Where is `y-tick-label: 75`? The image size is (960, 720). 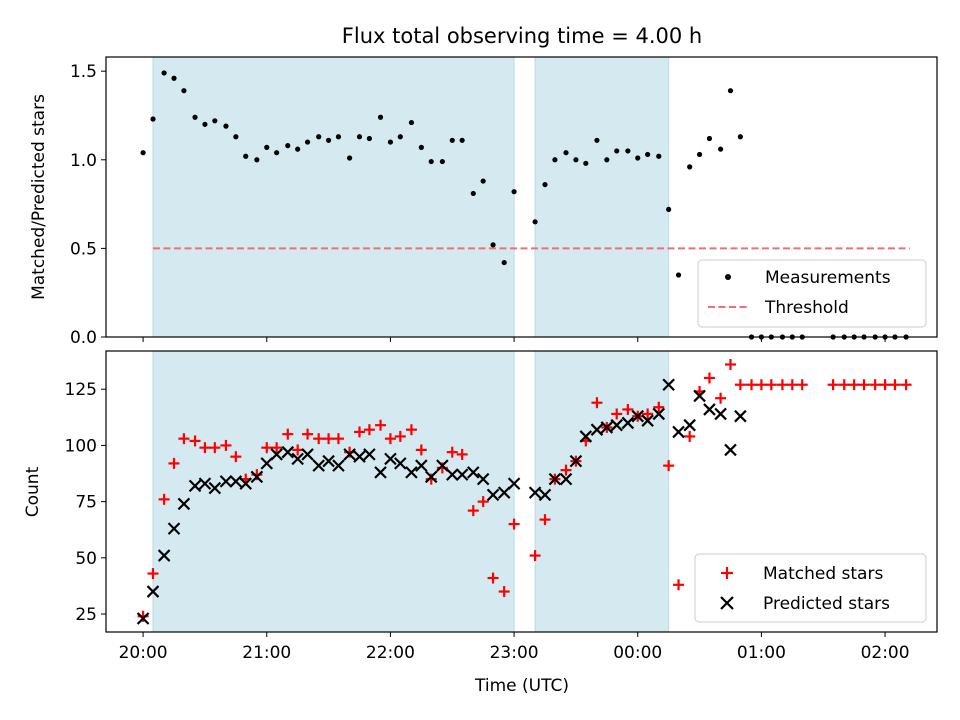
y-tick-label: 75 is located at coordinates (86, 503).